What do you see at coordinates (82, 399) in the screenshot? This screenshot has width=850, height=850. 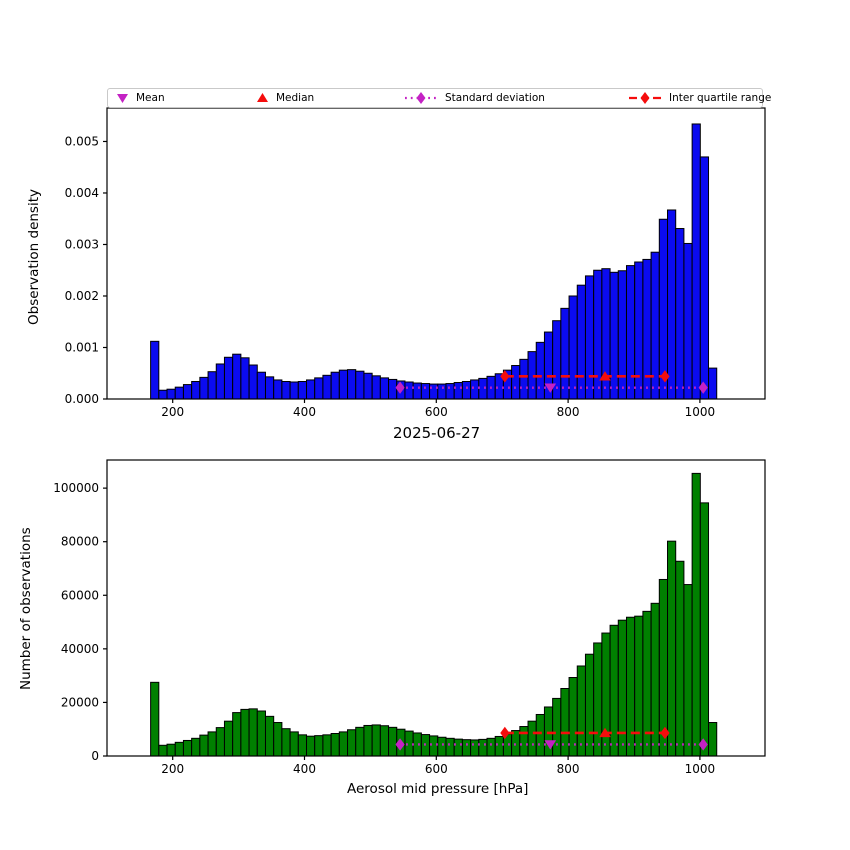 I see `y-tick-label: 0.000` at bounding box center [82, 399].